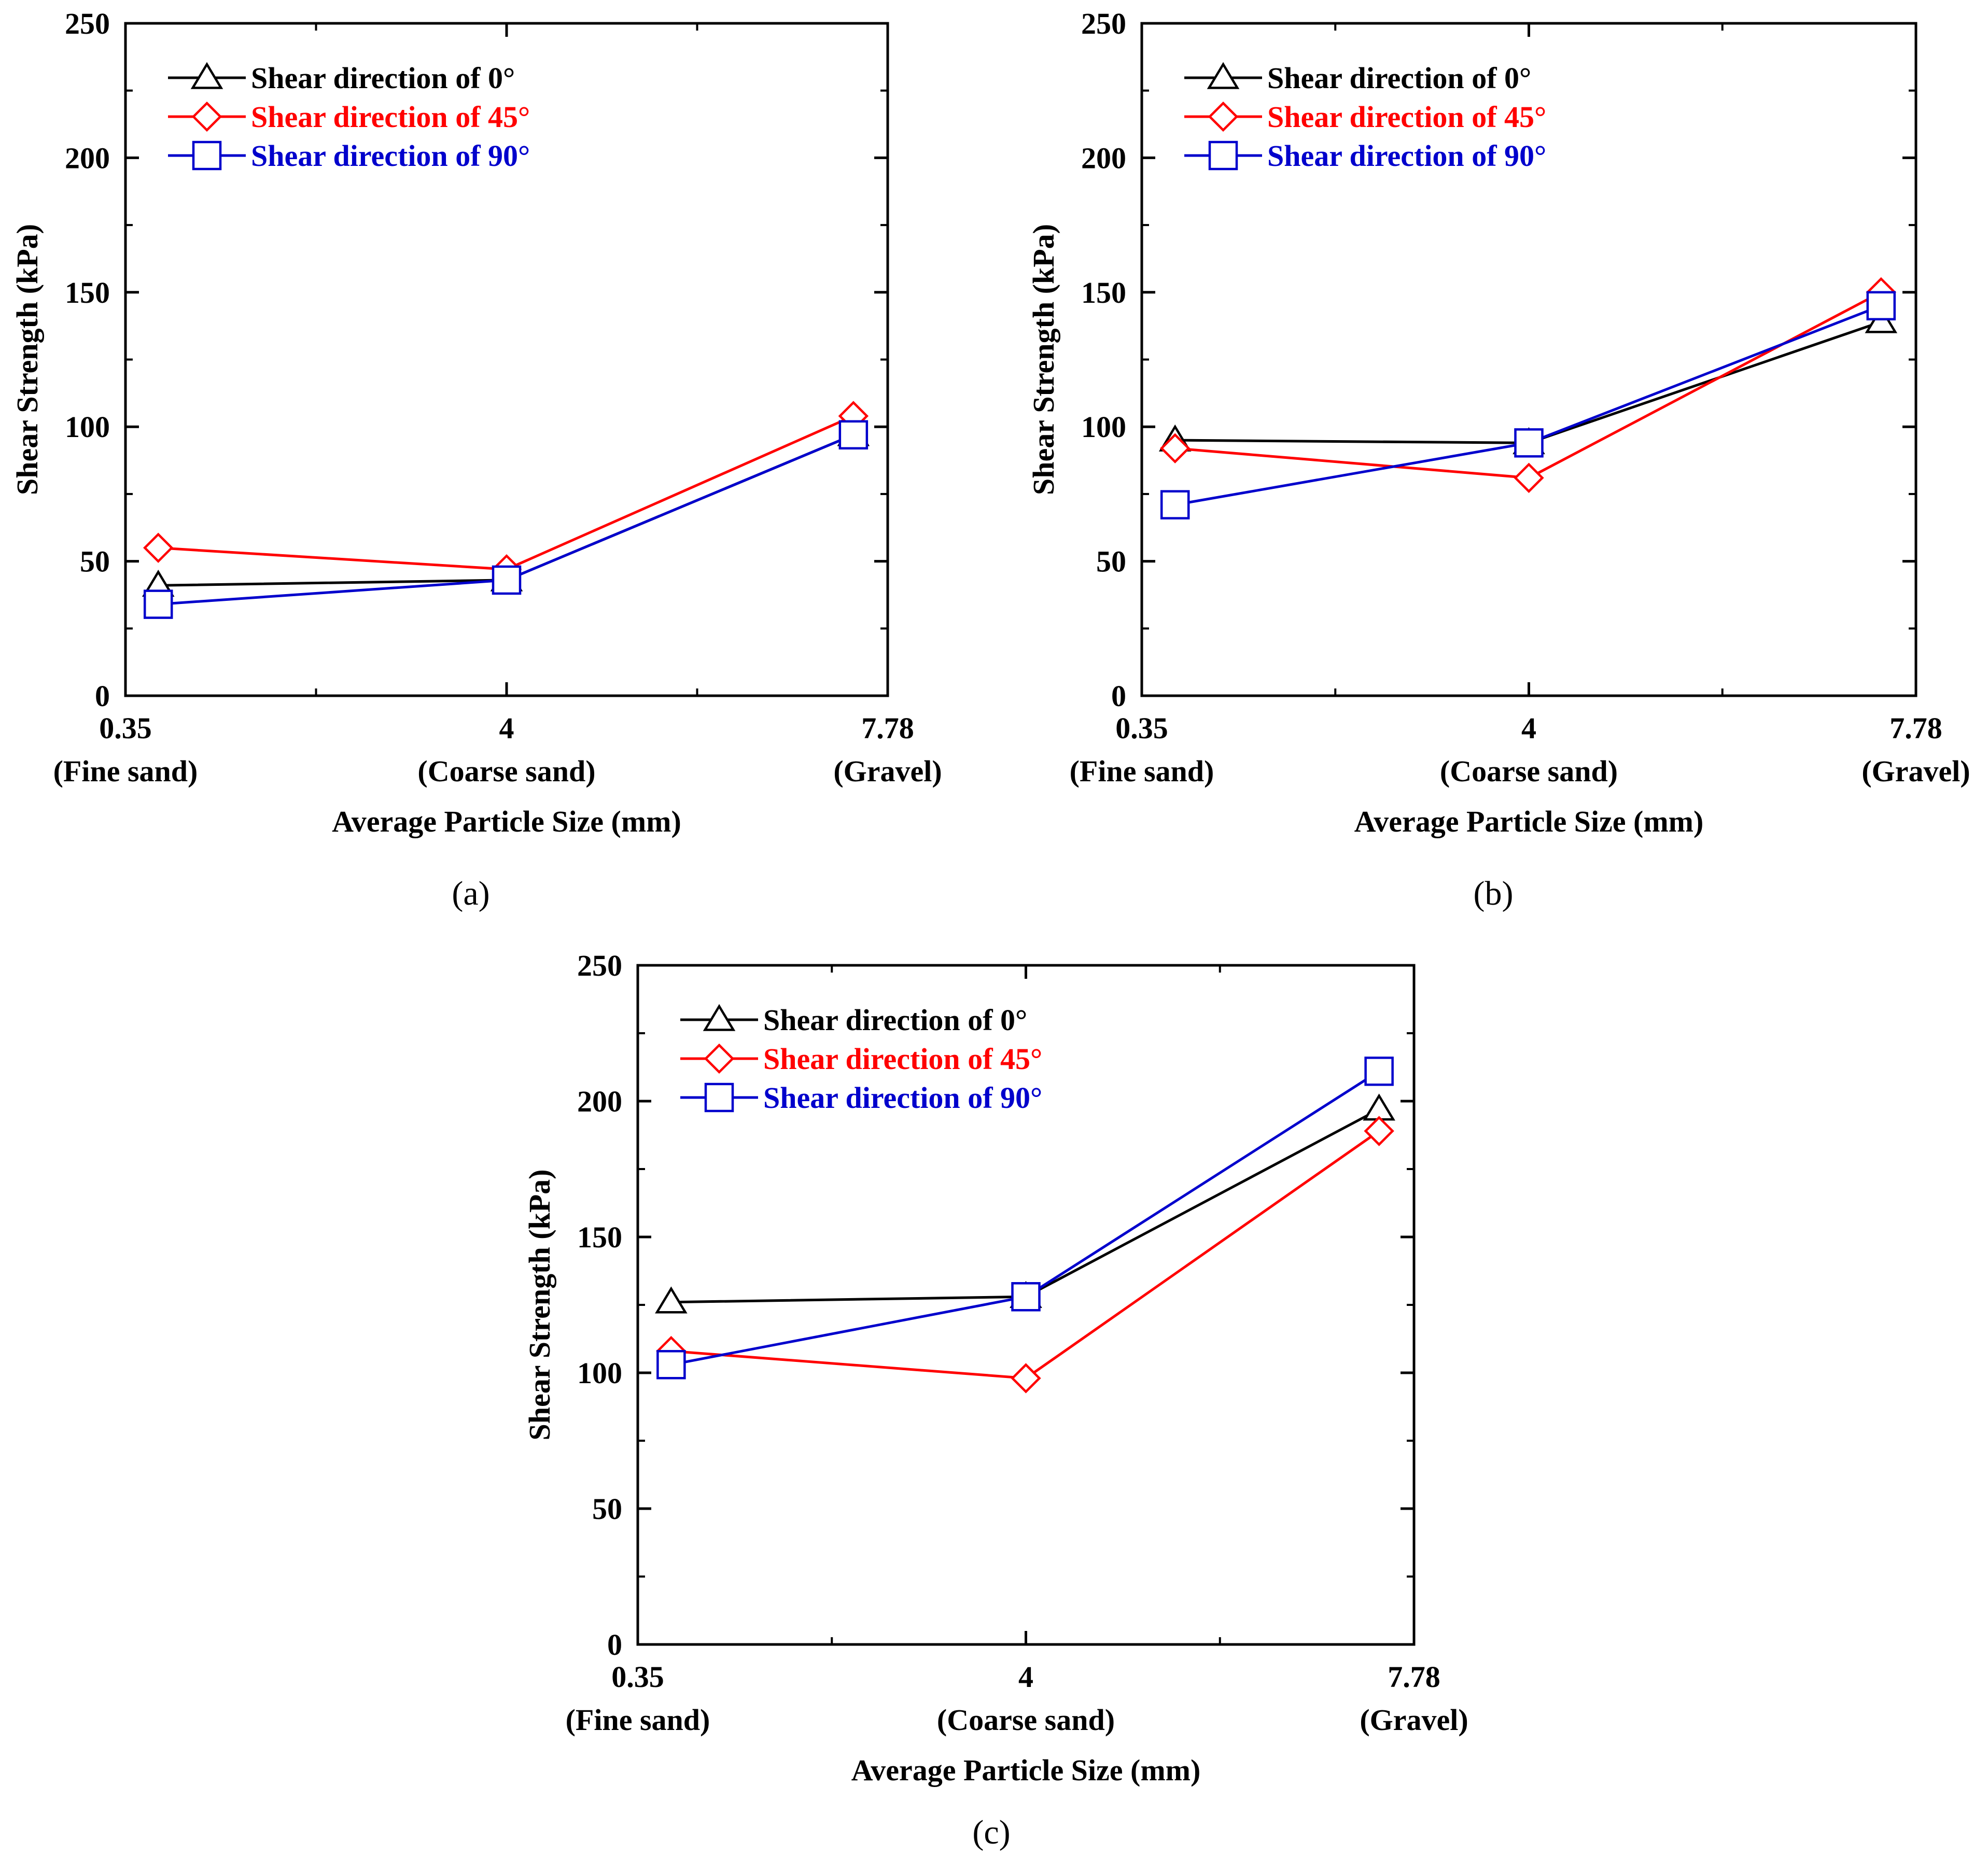  Describe the element at coordinates (1494, 893) in the screenshot. I see `panel-label: (b)` at that location.